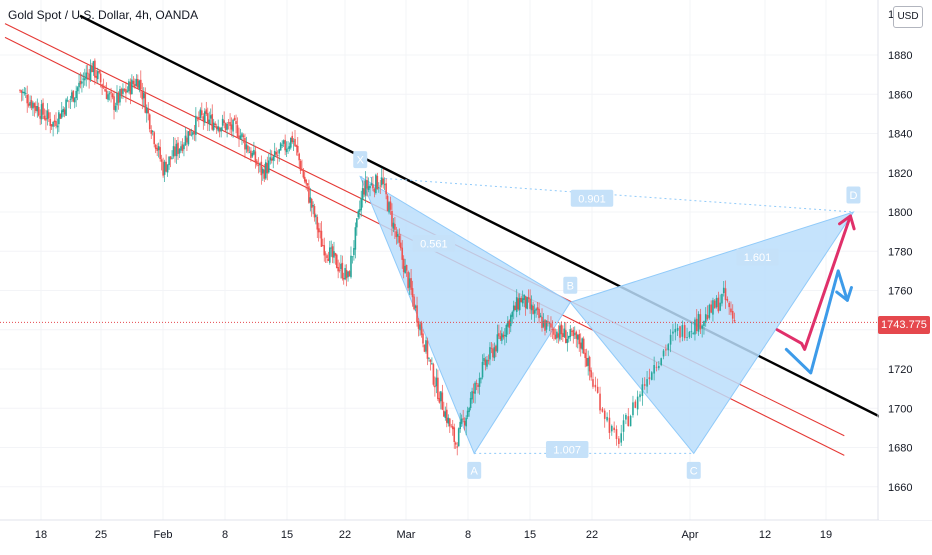 This screenshot has height=555, width=932. What do you see at coordinates (101, 535) in the screenshot?
I see `time-axis-tick-label: 25` at bounding box center [101, 535].